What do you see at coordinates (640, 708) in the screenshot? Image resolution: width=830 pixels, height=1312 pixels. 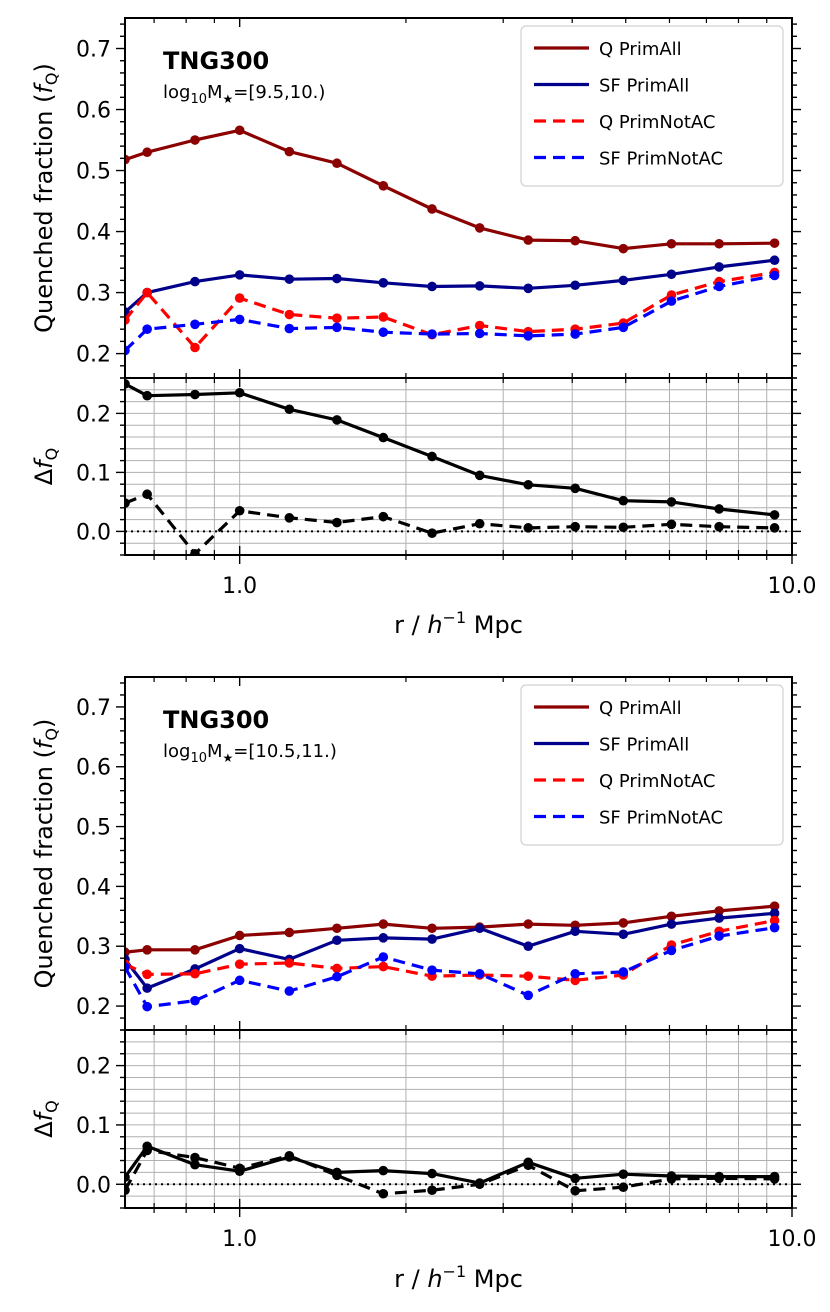 I see `legend-entry: Q PrimAll` at bounding box center [640, 708].